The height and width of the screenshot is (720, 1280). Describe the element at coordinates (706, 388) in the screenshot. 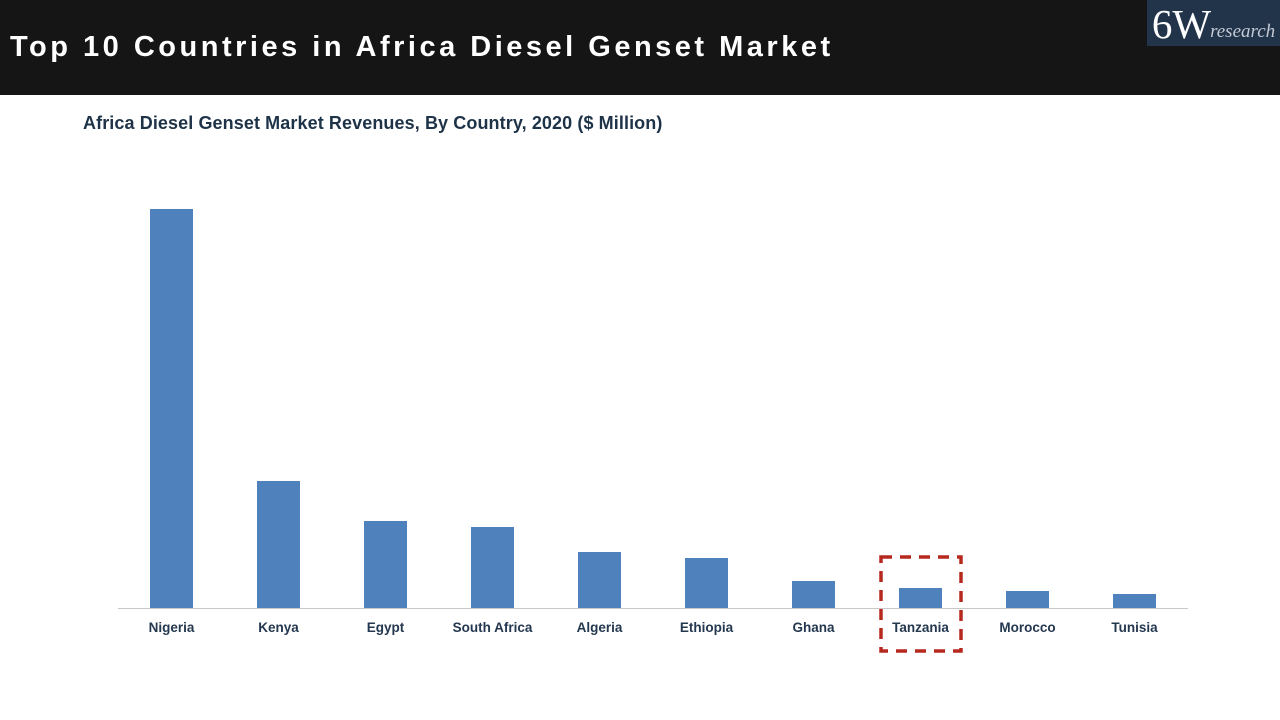

I see `bar-slot-ethiopia` at that location.